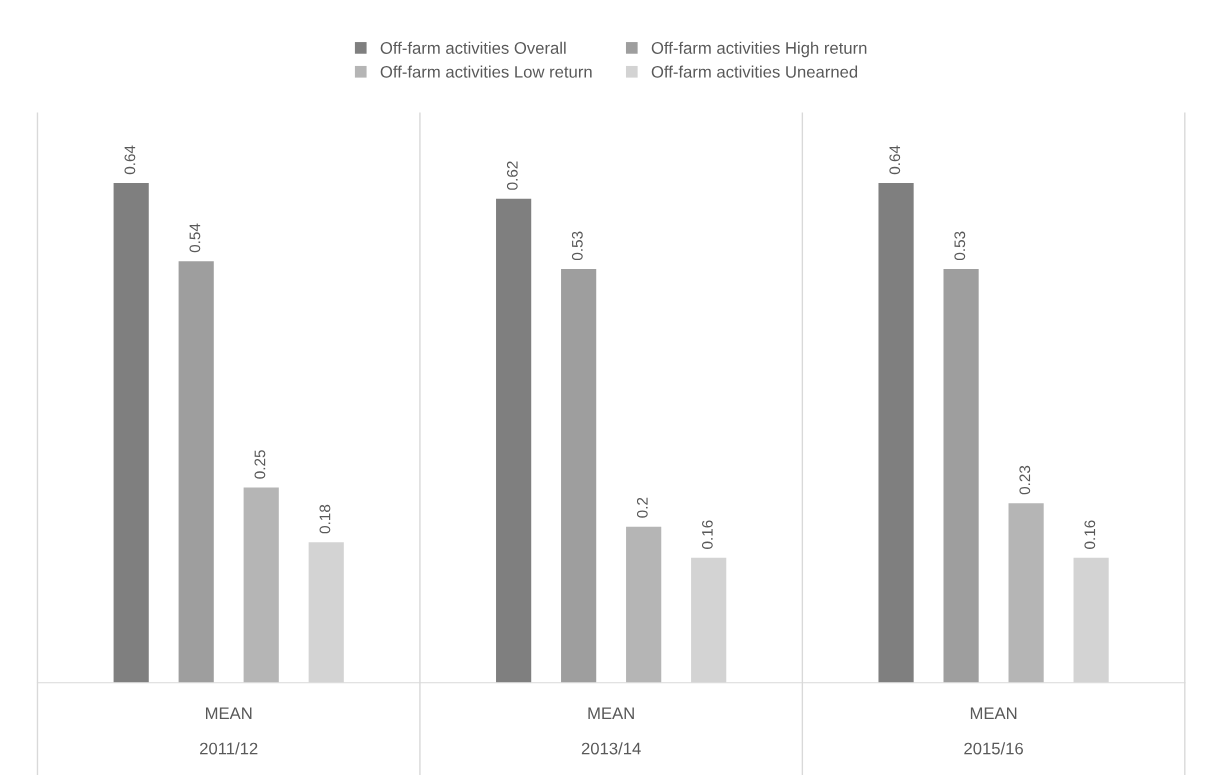  Describe the element at coordinates (754, 71) in the screenshot. I see `legend-label: Off-farm activities Unearned` at that location.